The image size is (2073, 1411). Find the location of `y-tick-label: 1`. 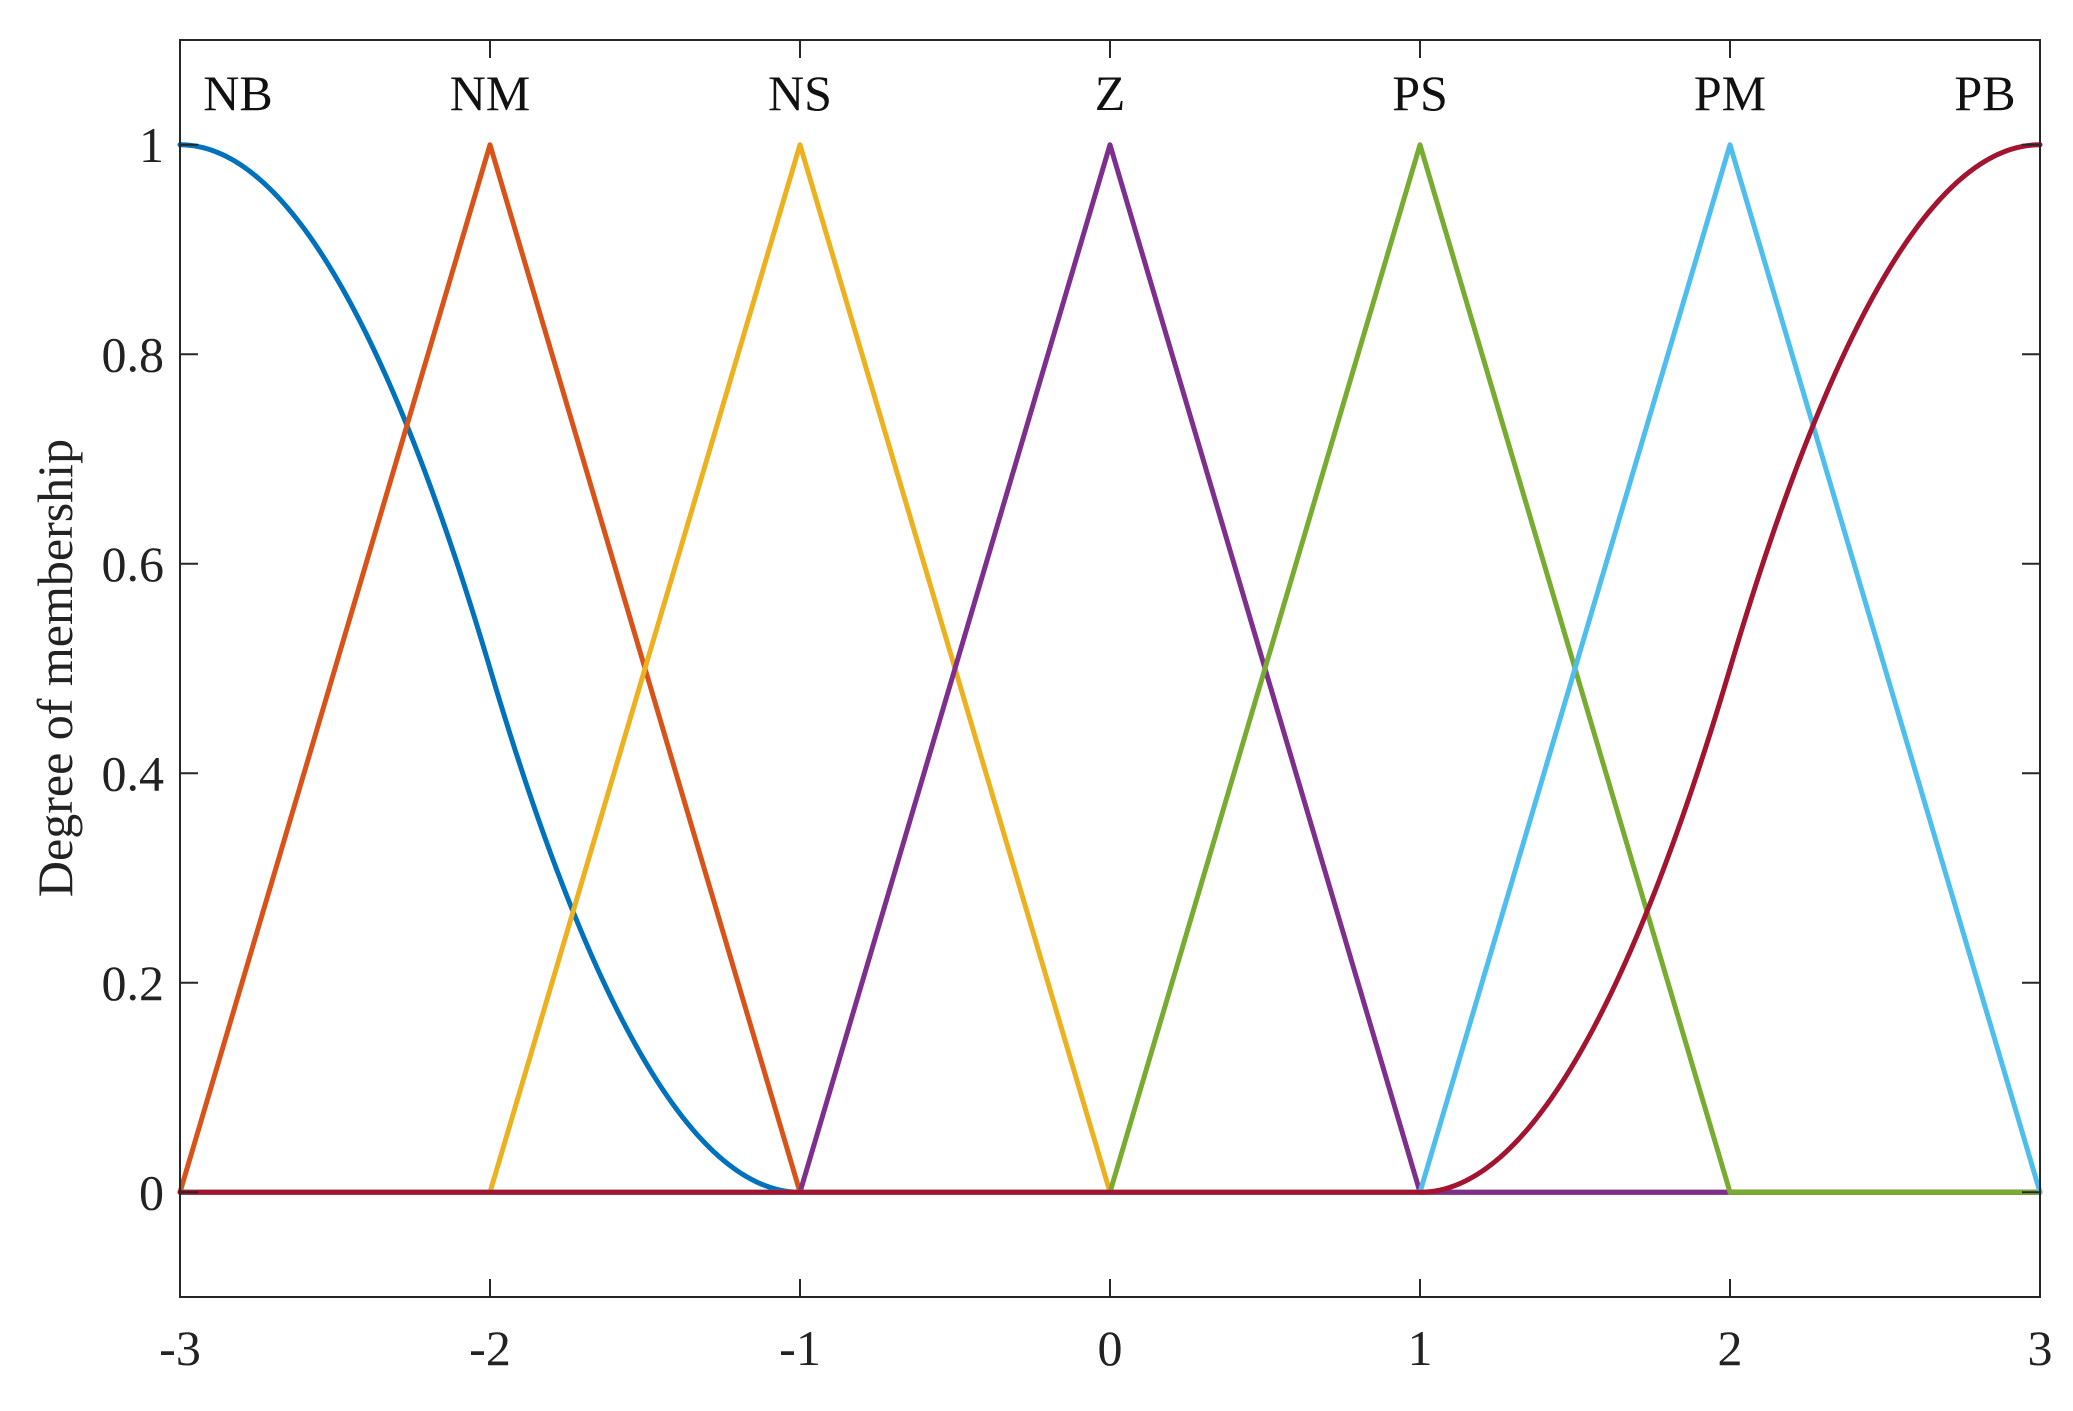

y-tick-label: 1 is located at coordinates (151, 145).